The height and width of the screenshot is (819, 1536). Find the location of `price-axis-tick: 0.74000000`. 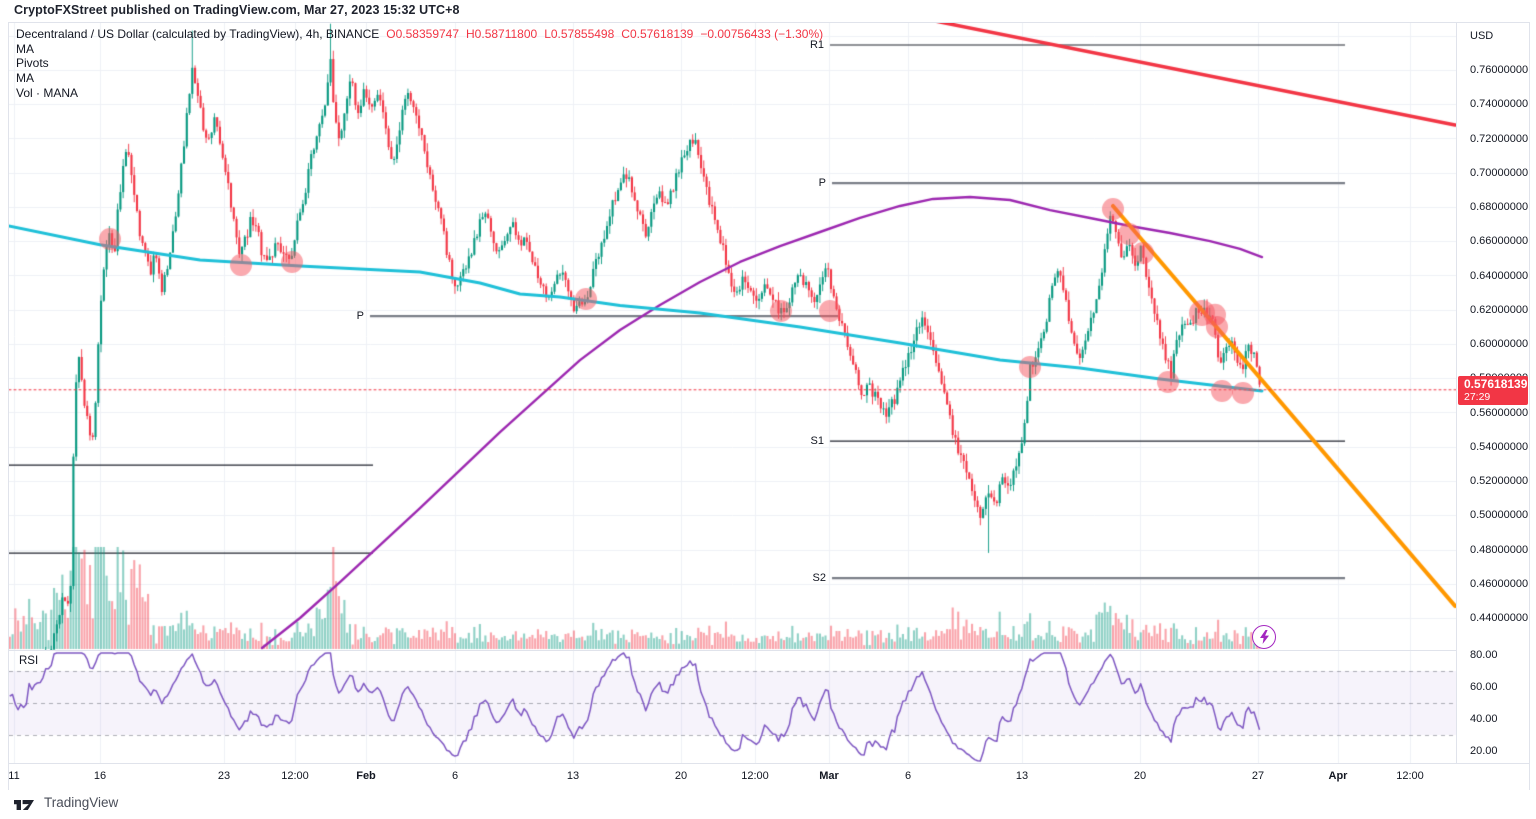

price-axis-tick: 0.74000000 is located at coordinates (1499, 104).